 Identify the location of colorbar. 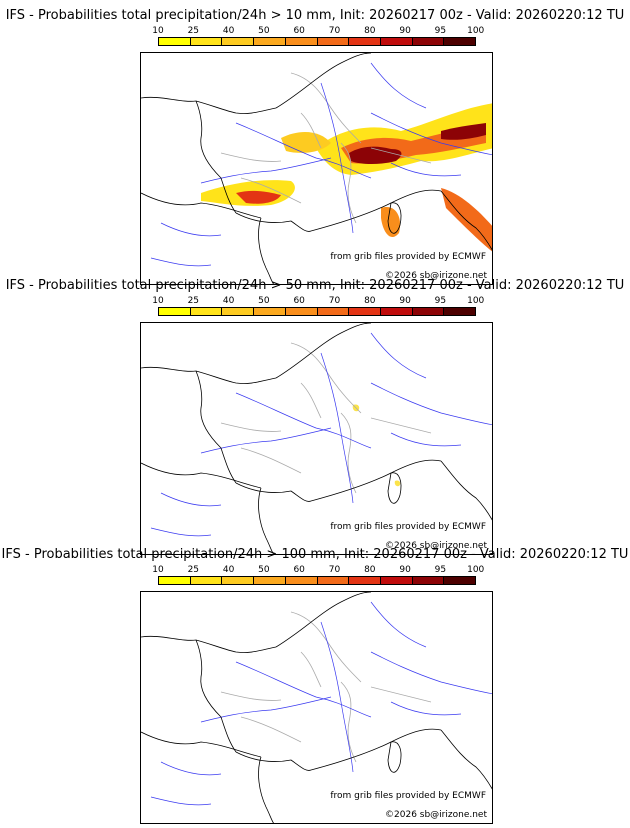
(317, 311).